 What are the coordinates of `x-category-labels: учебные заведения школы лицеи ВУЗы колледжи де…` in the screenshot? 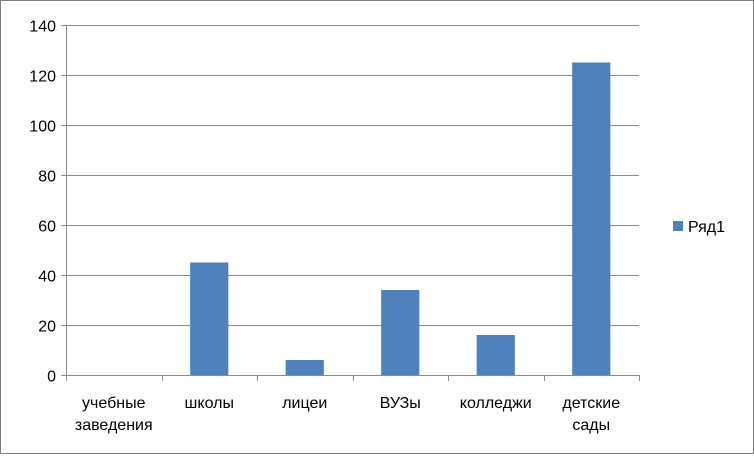 It's located at (347, 414).